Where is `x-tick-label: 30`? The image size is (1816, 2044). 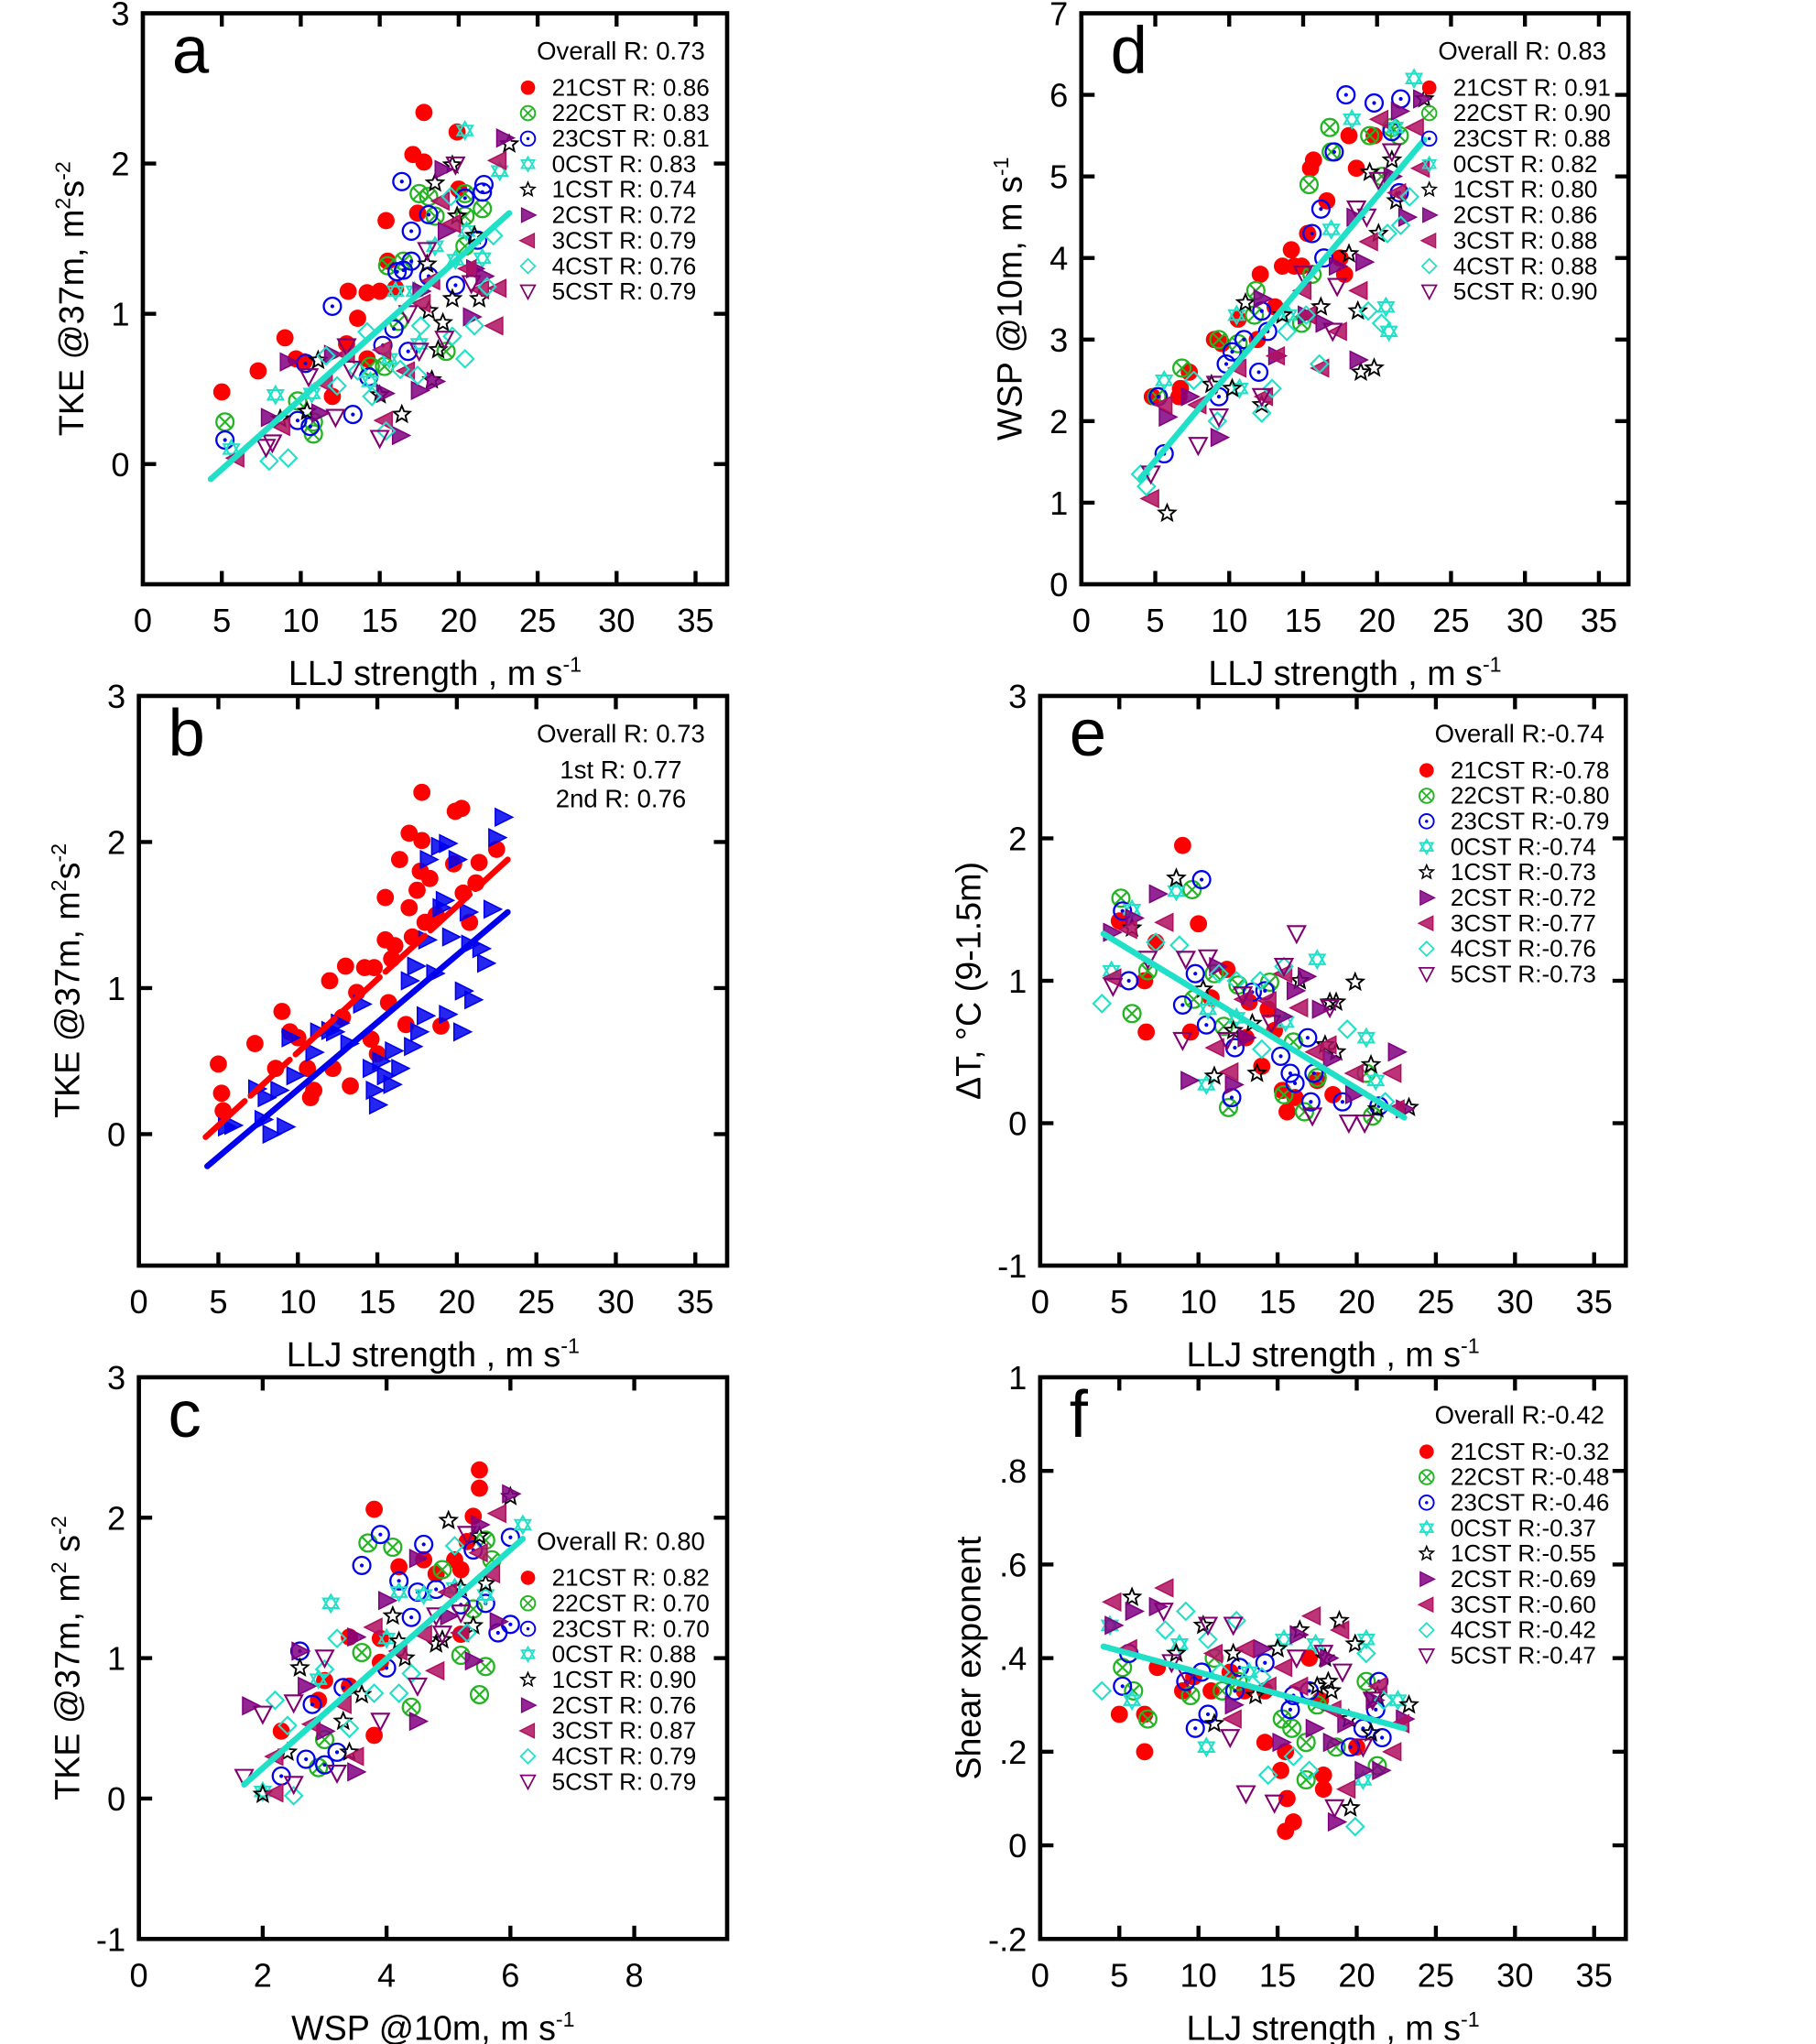 x-tick-label: 30 is located at coordinates (1515, 1976).